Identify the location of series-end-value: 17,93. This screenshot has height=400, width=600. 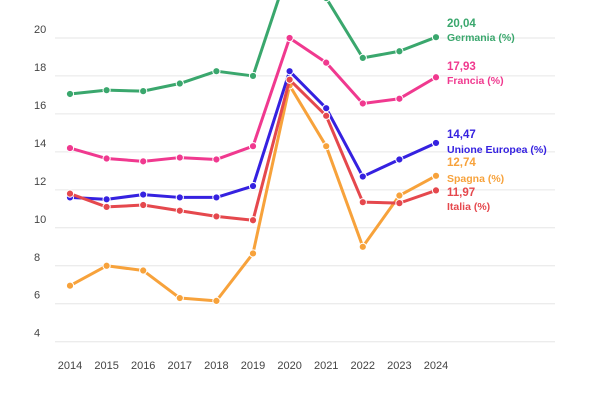
(461, 67).